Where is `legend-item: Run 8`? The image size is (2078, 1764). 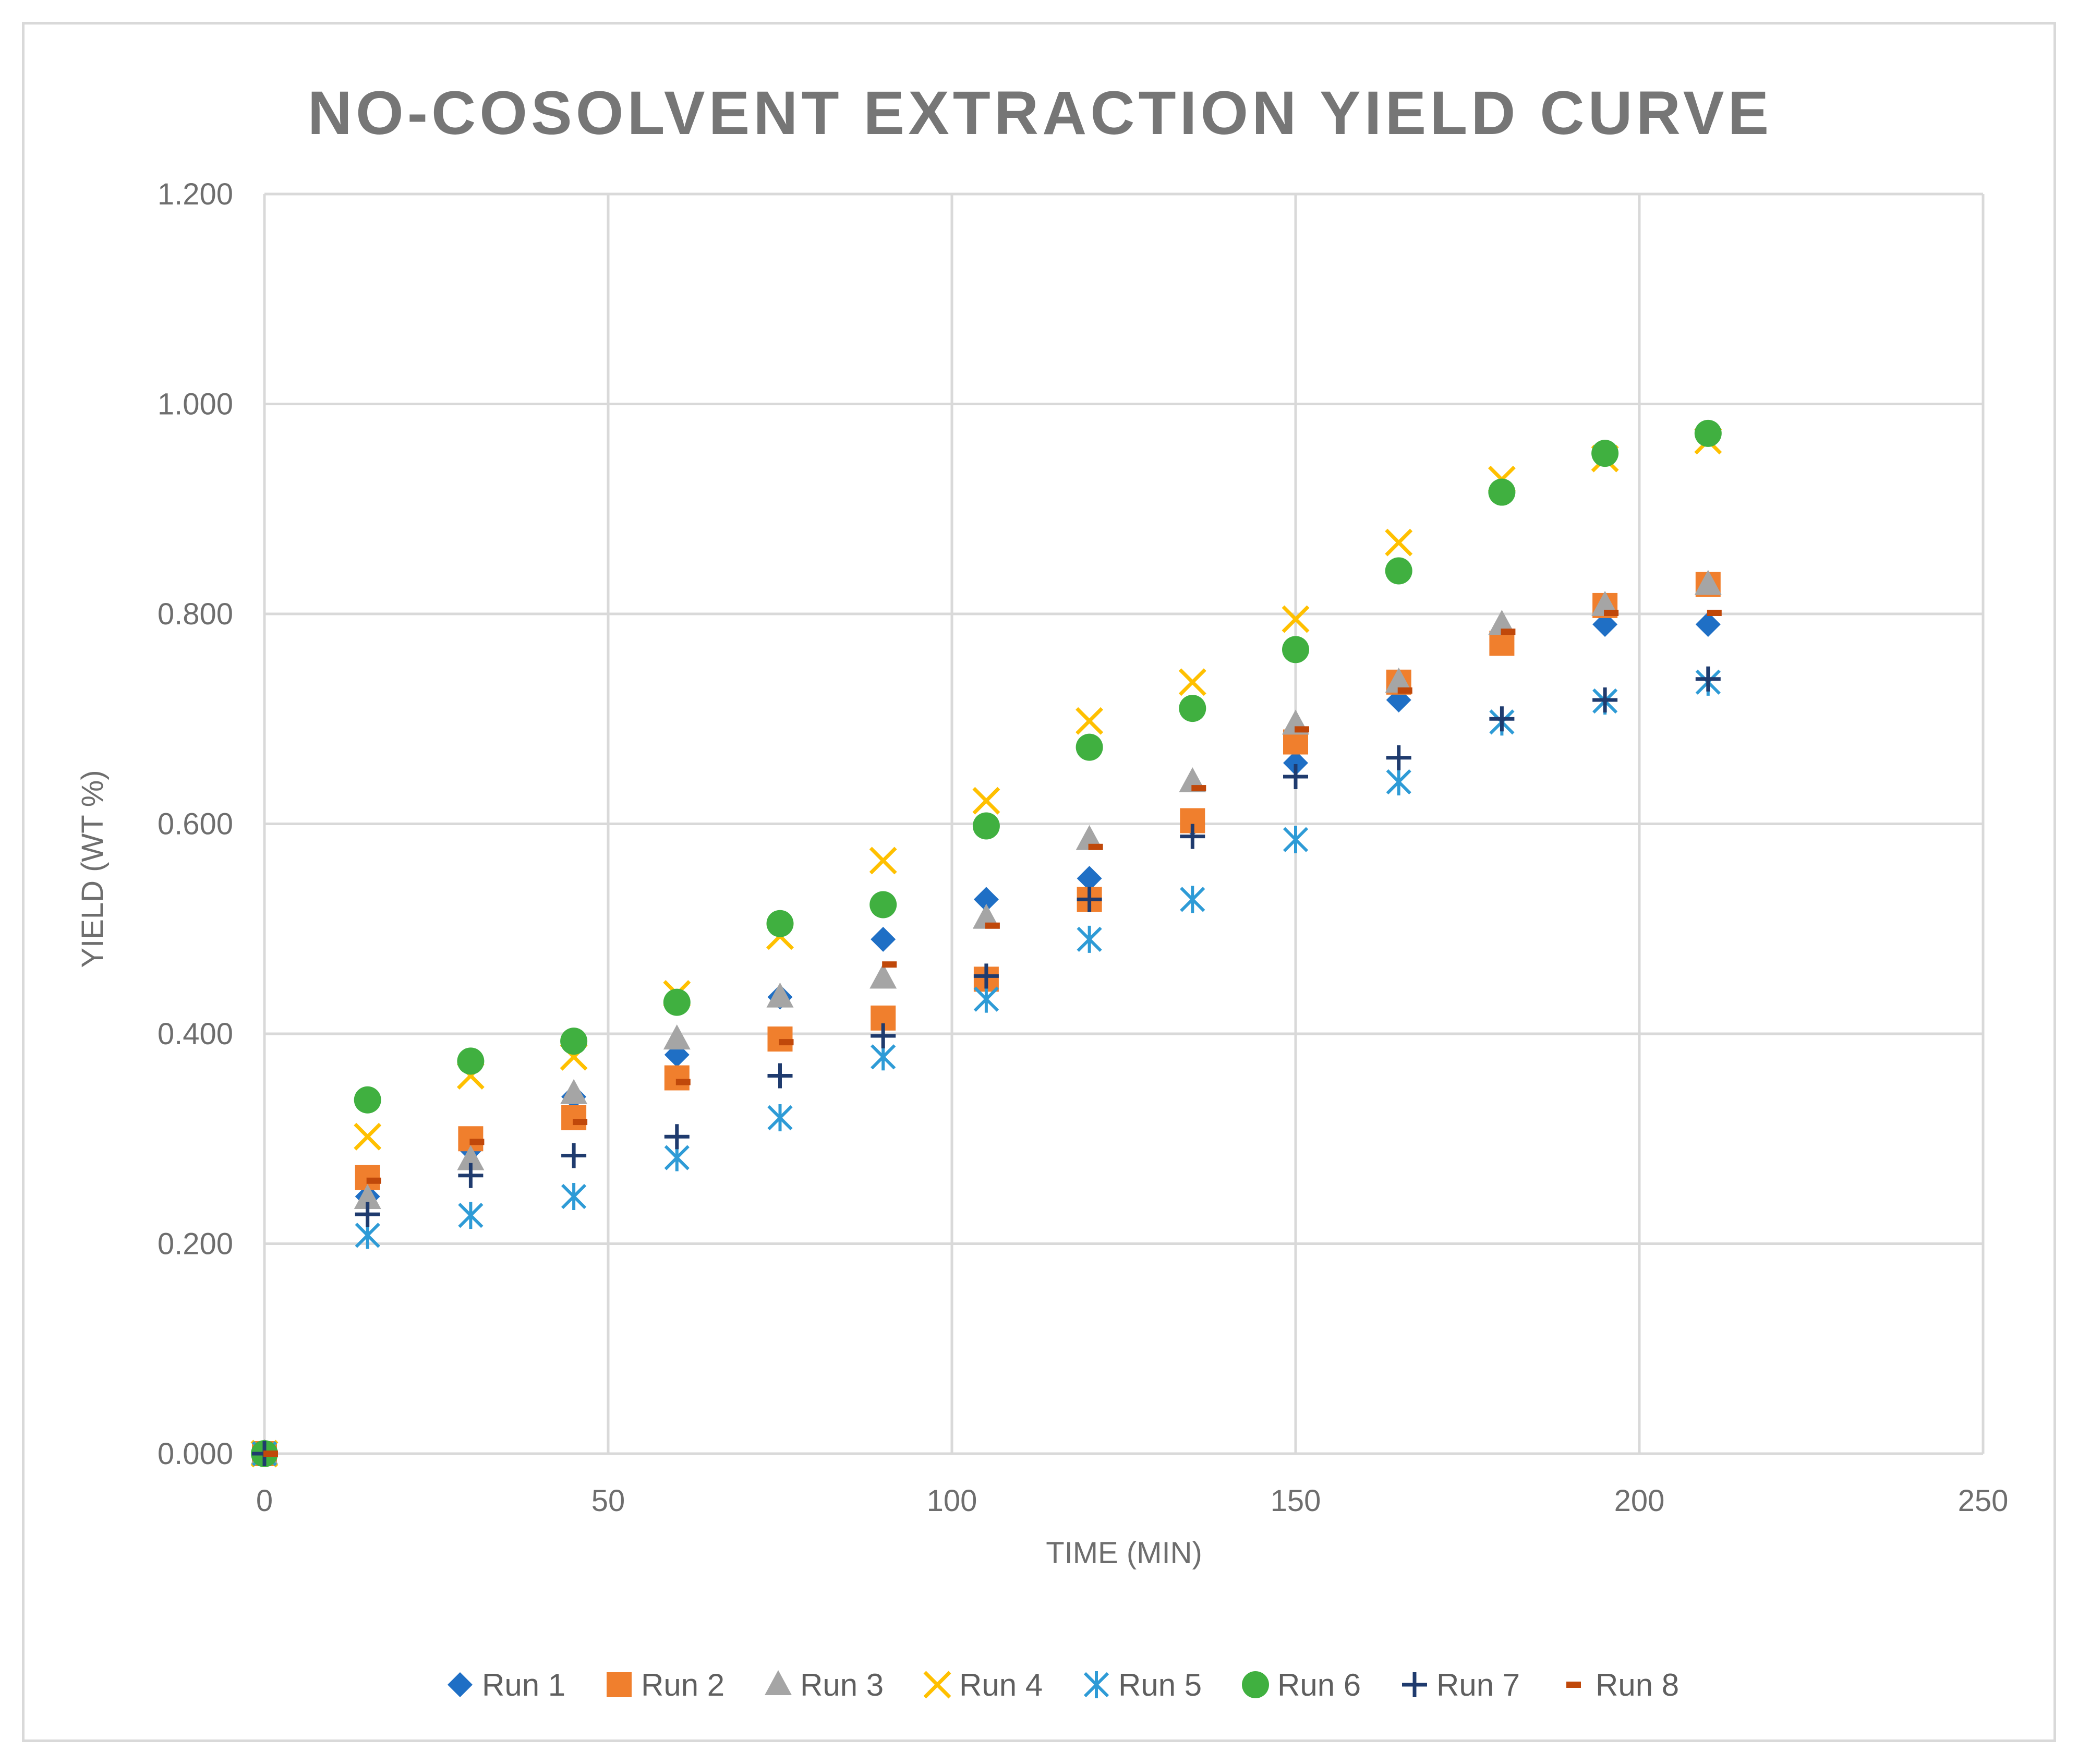
legend-item: Run 8 is located at coordinates (1623, 1685).